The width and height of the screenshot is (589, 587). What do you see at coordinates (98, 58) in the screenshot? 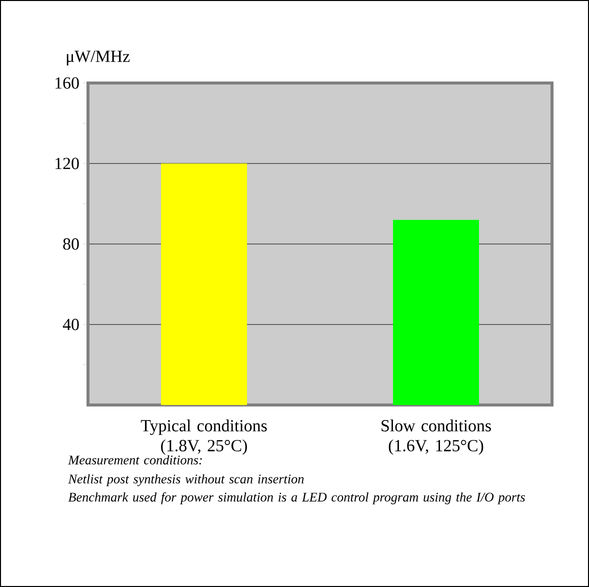
I see `y-axis-title: μW/MHz` at bounding box center [98, 58].